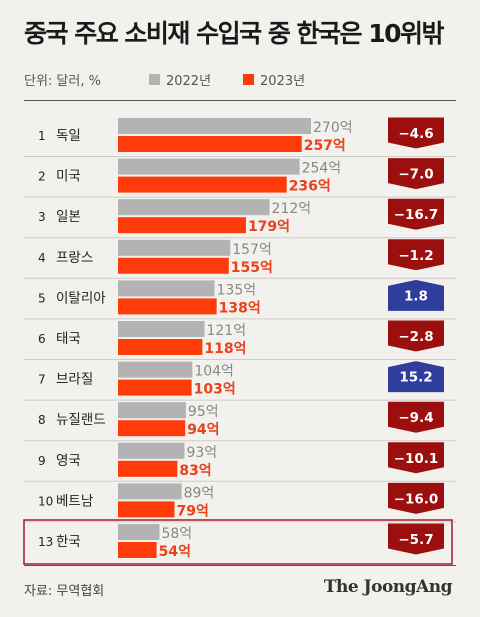 The height and width of the screenshot is (617, 480). I want to click on value-label-2022: 93억, so click(201, 453).